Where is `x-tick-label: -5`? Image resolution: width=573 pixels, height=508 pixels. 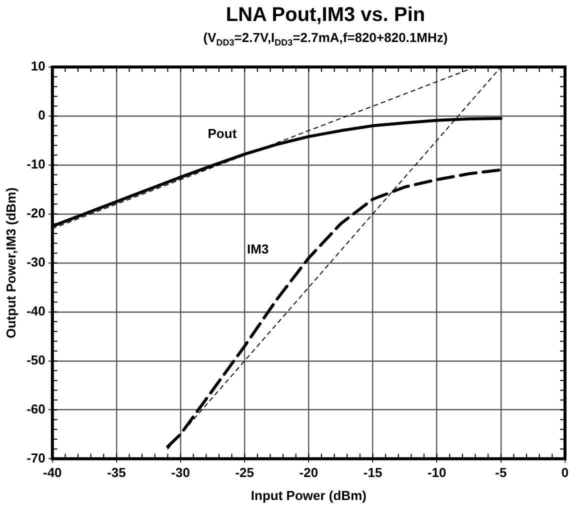 x-tick-label: -5 is located at coordinates (501, 472).